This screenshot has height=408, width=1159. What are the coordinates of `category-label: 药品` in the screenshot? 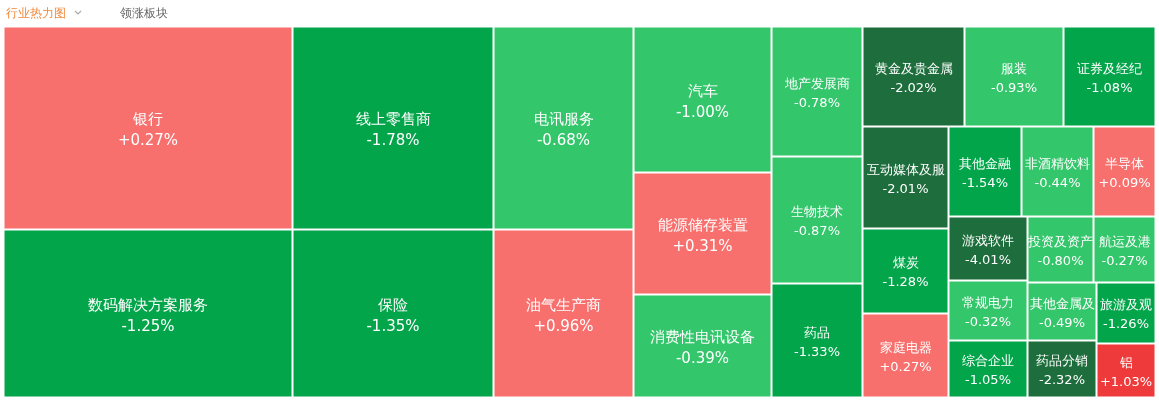 It's located at (817, 332).